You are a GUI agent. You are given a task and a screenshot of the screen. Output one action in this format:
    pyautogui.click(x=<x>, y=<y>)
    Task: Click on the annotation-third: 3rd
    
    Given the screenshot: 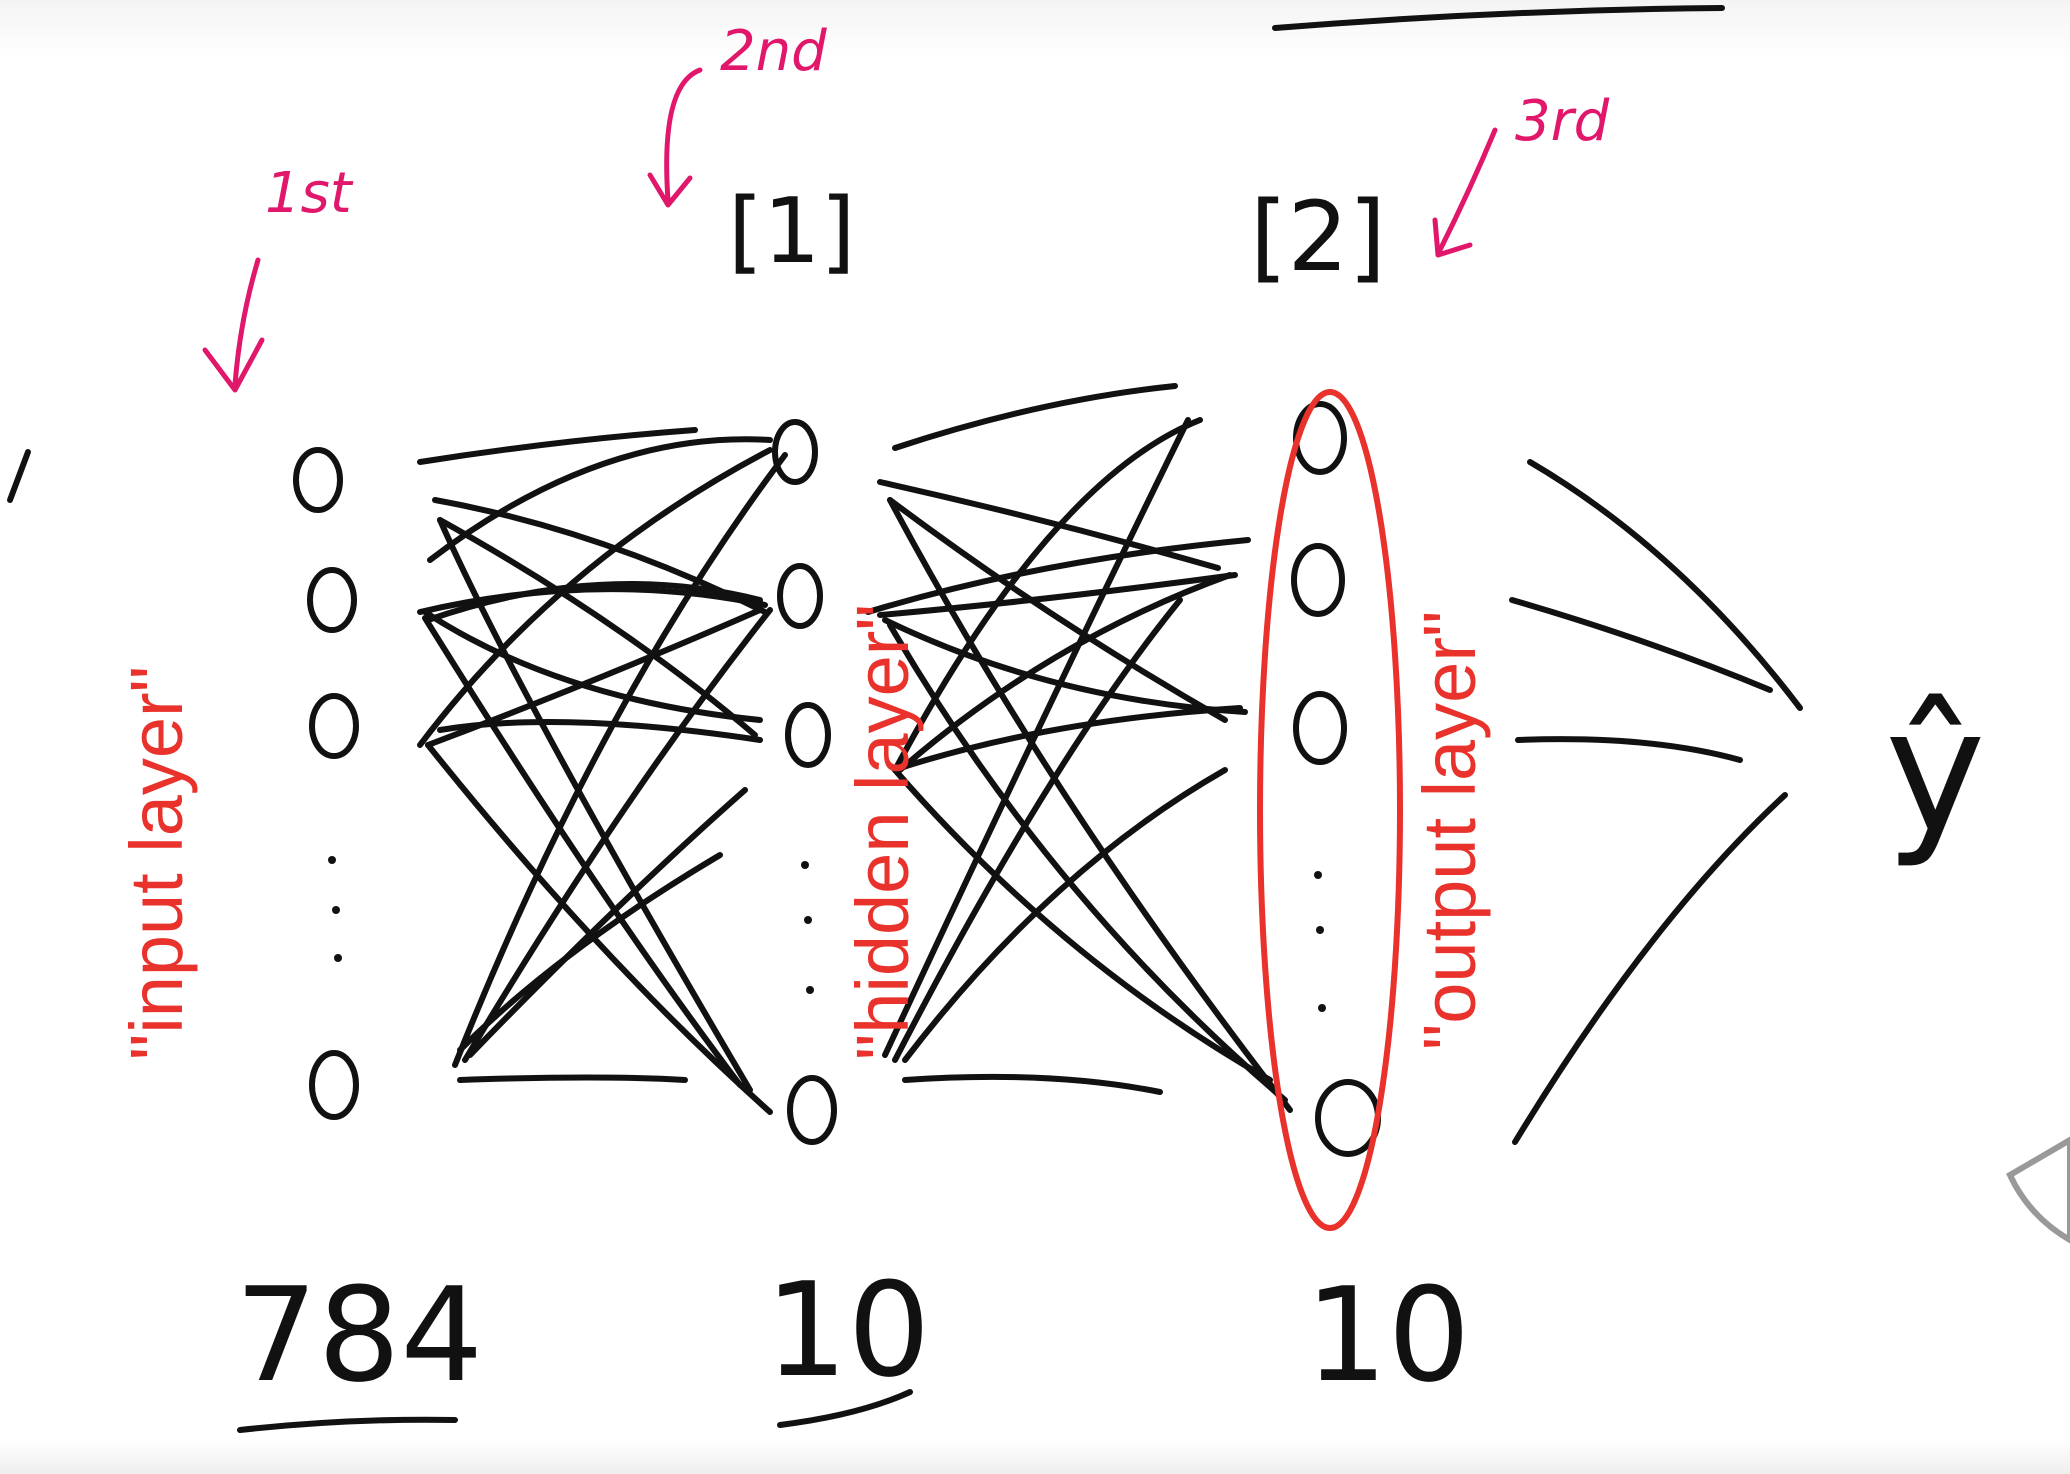 What is the action you would take?
    pyautogui.click(x=1562, y=121)
    